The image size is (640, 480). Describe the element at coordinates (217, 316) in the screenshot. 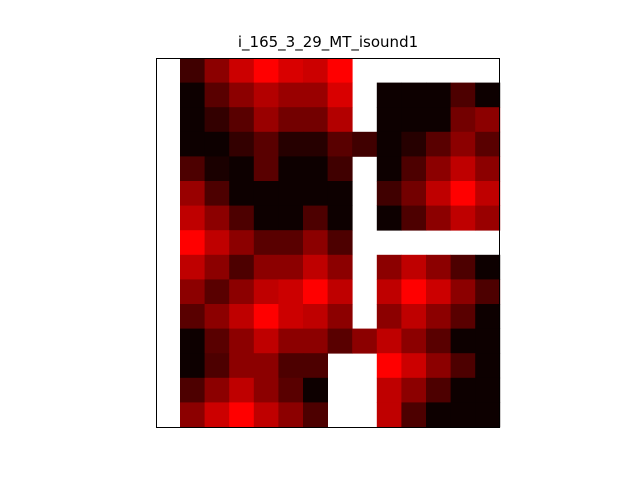

I see `heatmap-cell-r10-c2` at that location.